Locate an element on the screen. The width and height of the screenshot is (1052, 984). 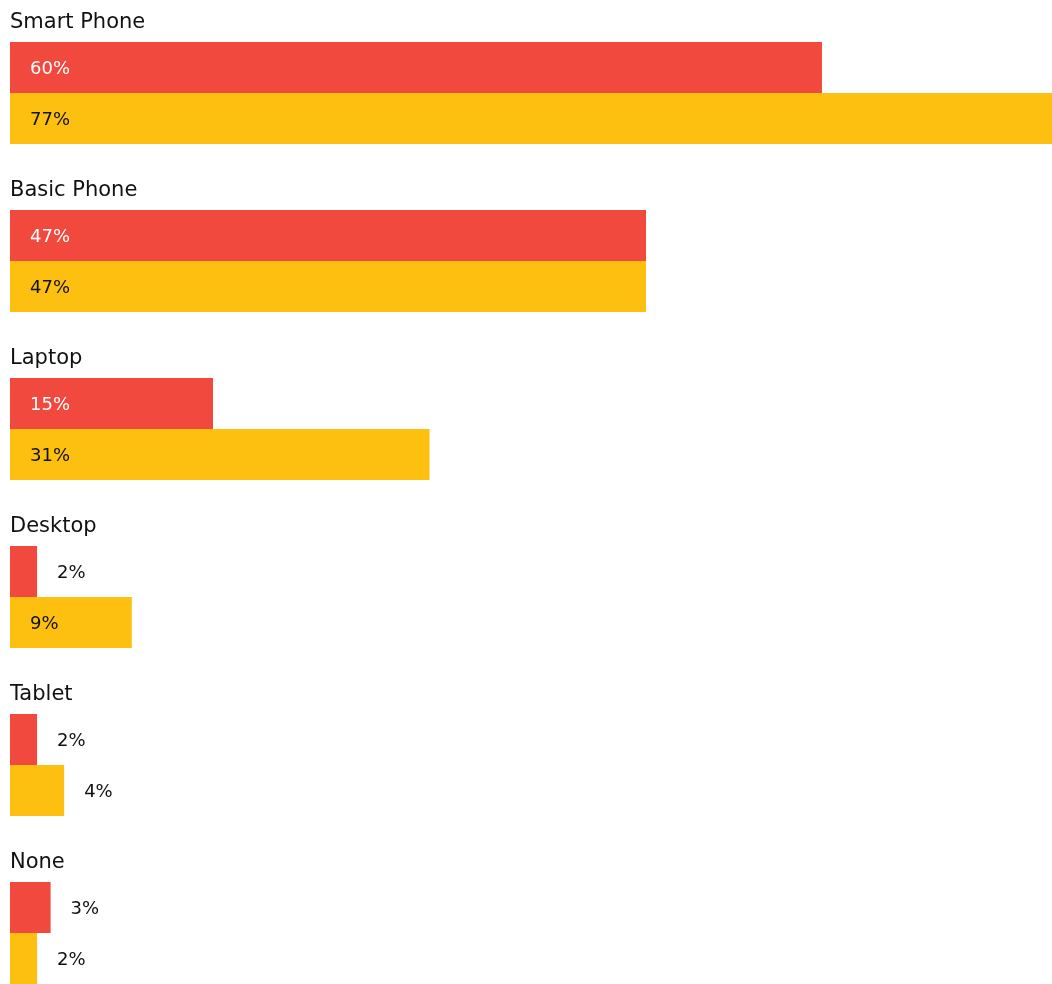
y-tick-label: Basic Phone is located at coordinates (74, 189).